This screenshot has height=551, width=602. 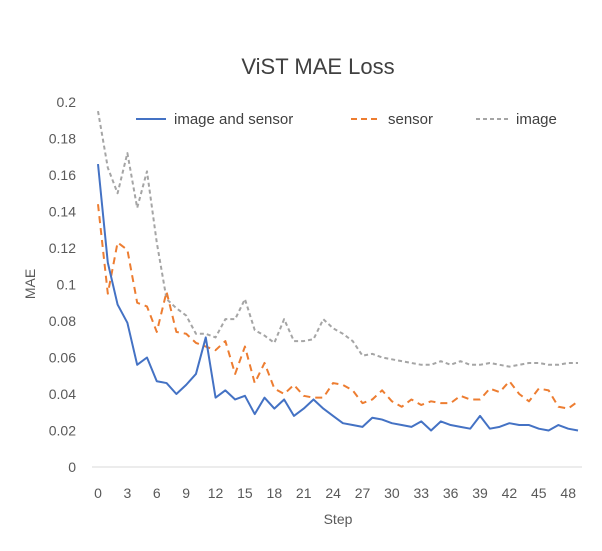 What do you see at coordinates (275, 493) in the screenshot?
I see `x-tick-label: 18` at bounding box center [275, 493].